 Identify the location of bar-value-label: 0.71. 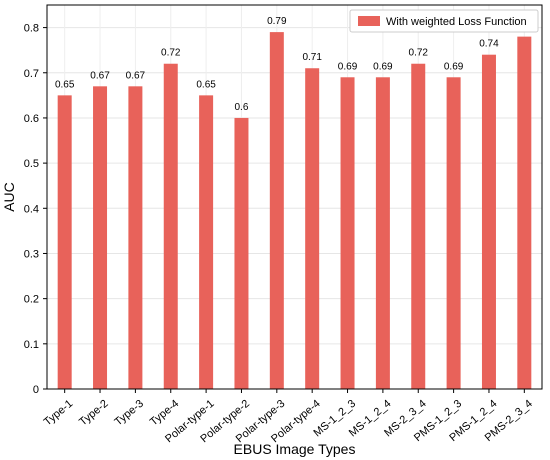
(312, 57).